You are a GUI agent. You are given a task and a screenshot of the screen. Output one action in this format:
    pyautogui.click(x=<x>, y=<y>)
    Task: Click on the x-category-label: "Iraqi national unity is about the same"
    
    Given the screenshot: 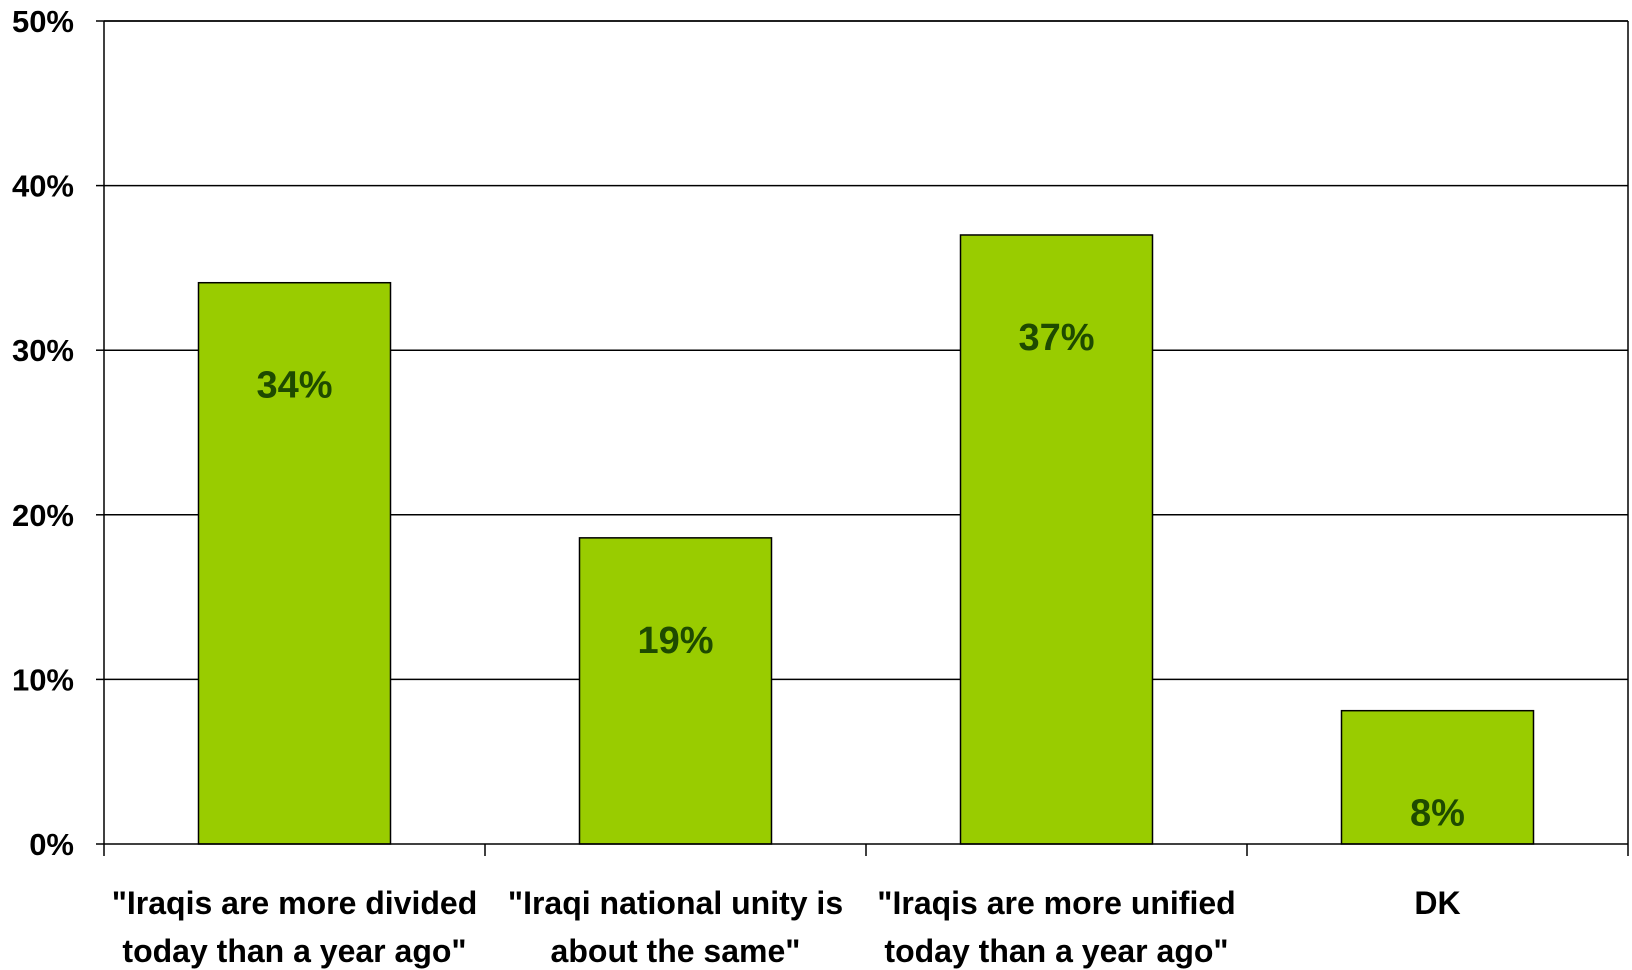 What is the action you would take?
    pyautogui.click(x=675, y=927)
    